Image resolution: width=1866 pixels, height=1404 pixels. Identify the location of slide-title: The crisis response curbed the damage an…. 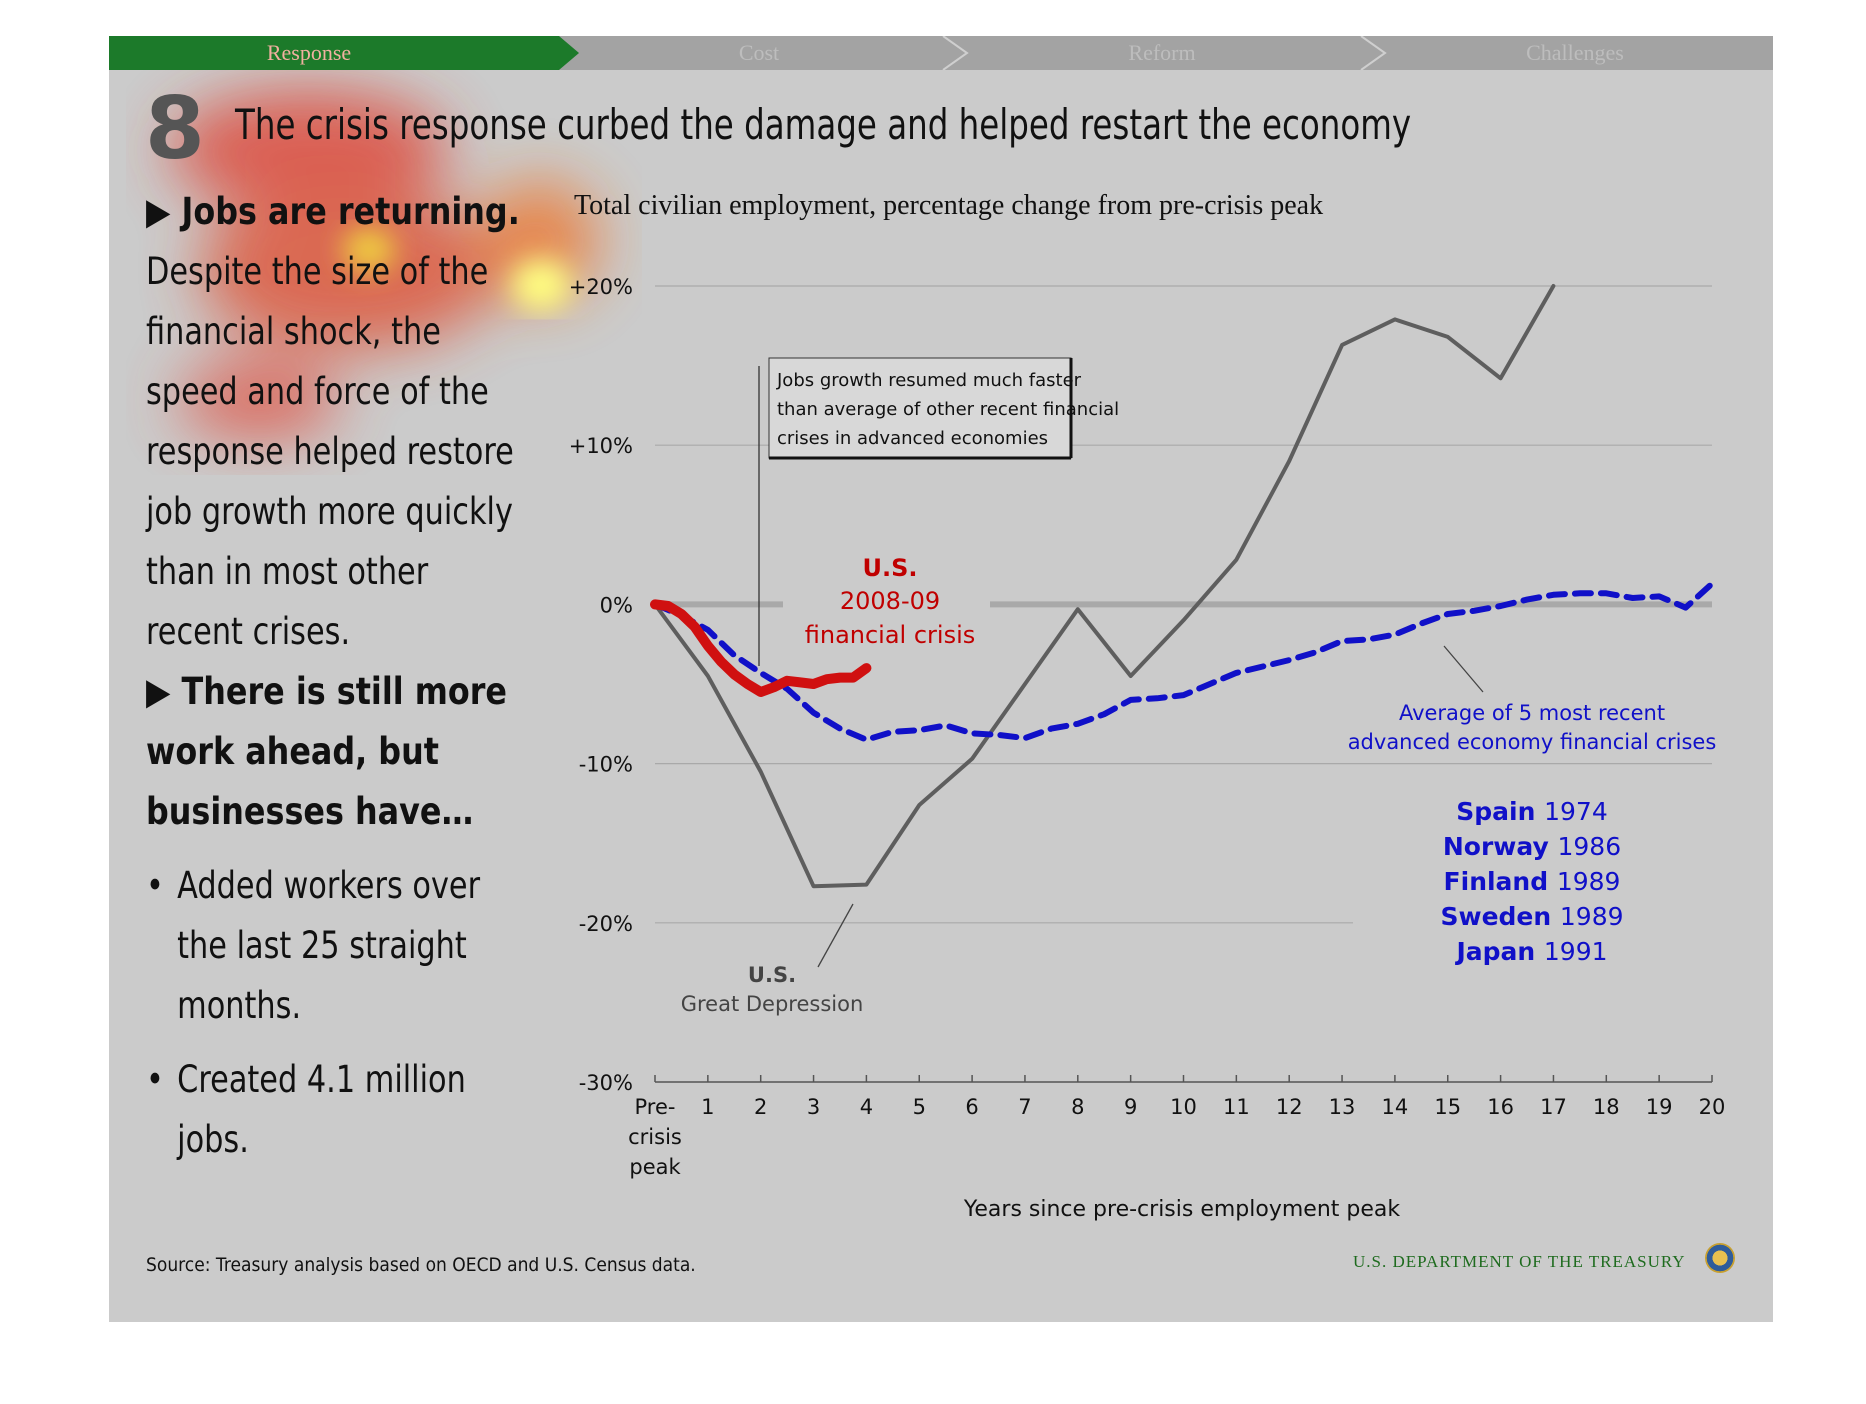
(823, 124).